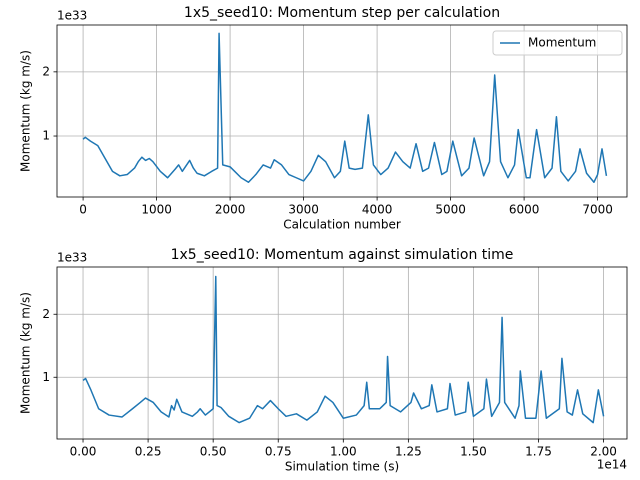  I want to click on x-axis-label: Simulation time (s), so click(342, 467).